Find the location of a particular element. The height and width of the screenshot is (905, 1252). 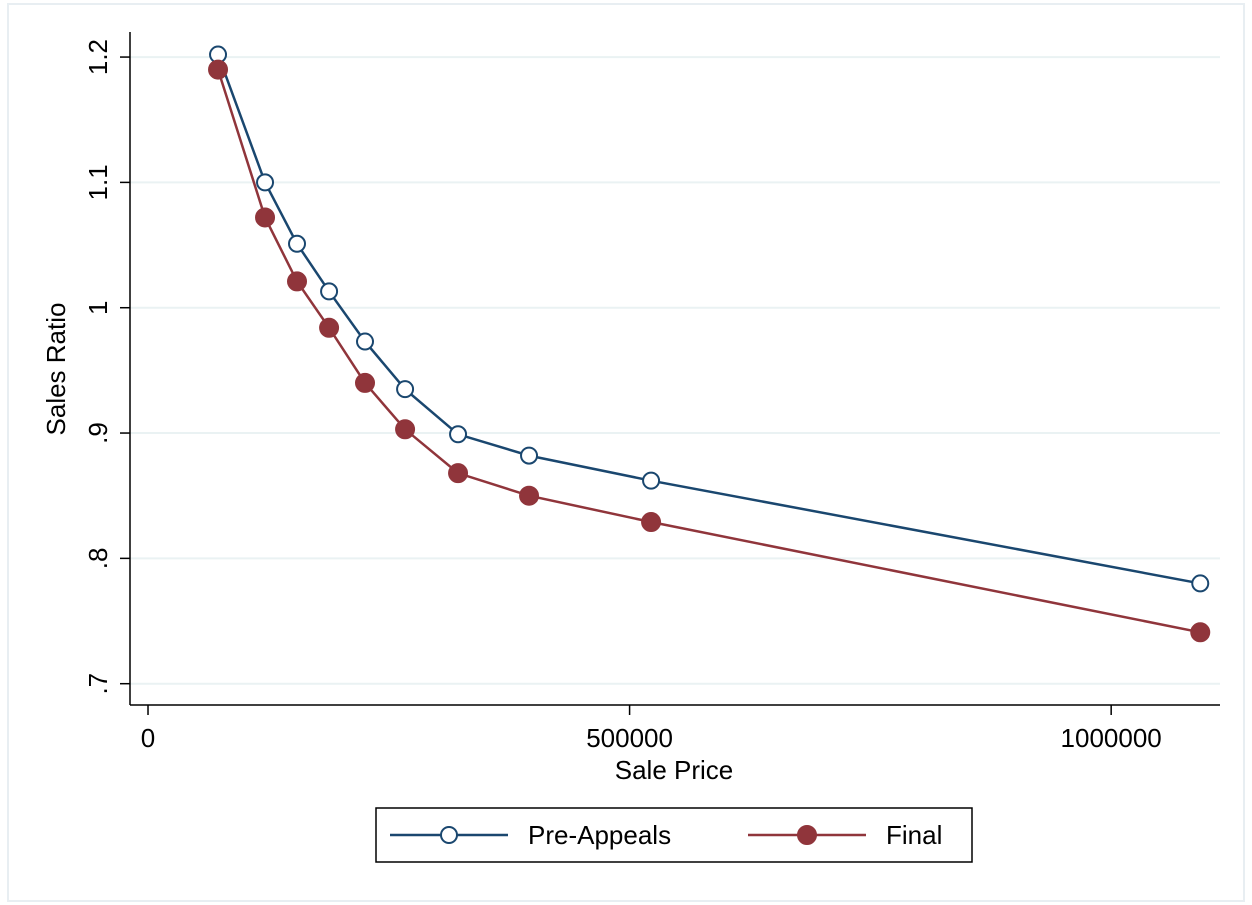

y-axis-title: Sales Ratio is located at coordinates (56, 369).